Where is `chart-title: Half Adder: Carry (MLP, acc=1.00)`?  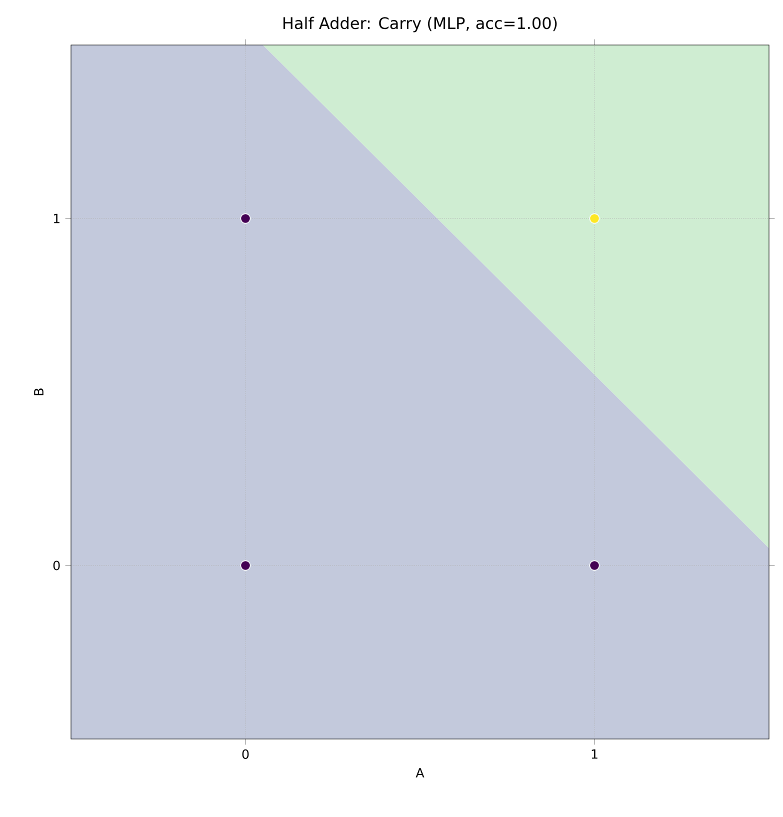 chart-title: Half Adder: Carry (MLP, acc=1.00) is located at coordinates (420, 24).